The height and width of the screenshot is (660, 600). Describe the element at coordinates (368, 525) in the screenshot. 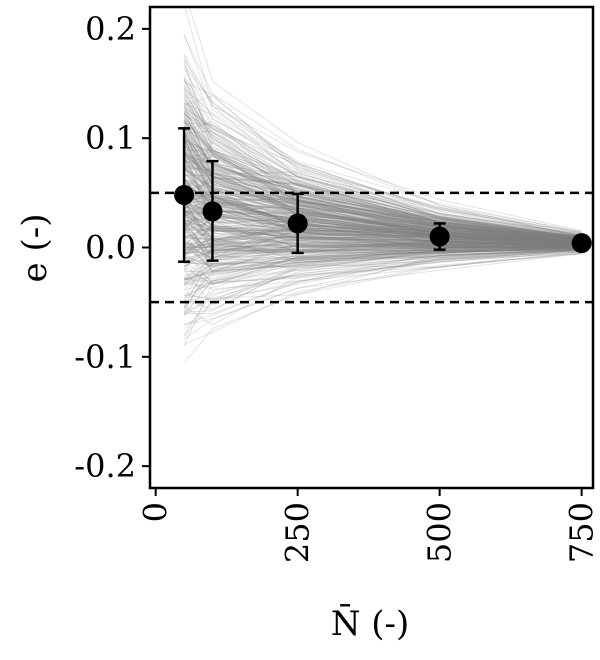

I see `x-axis-ticks: 0 250 500 750` at that location.